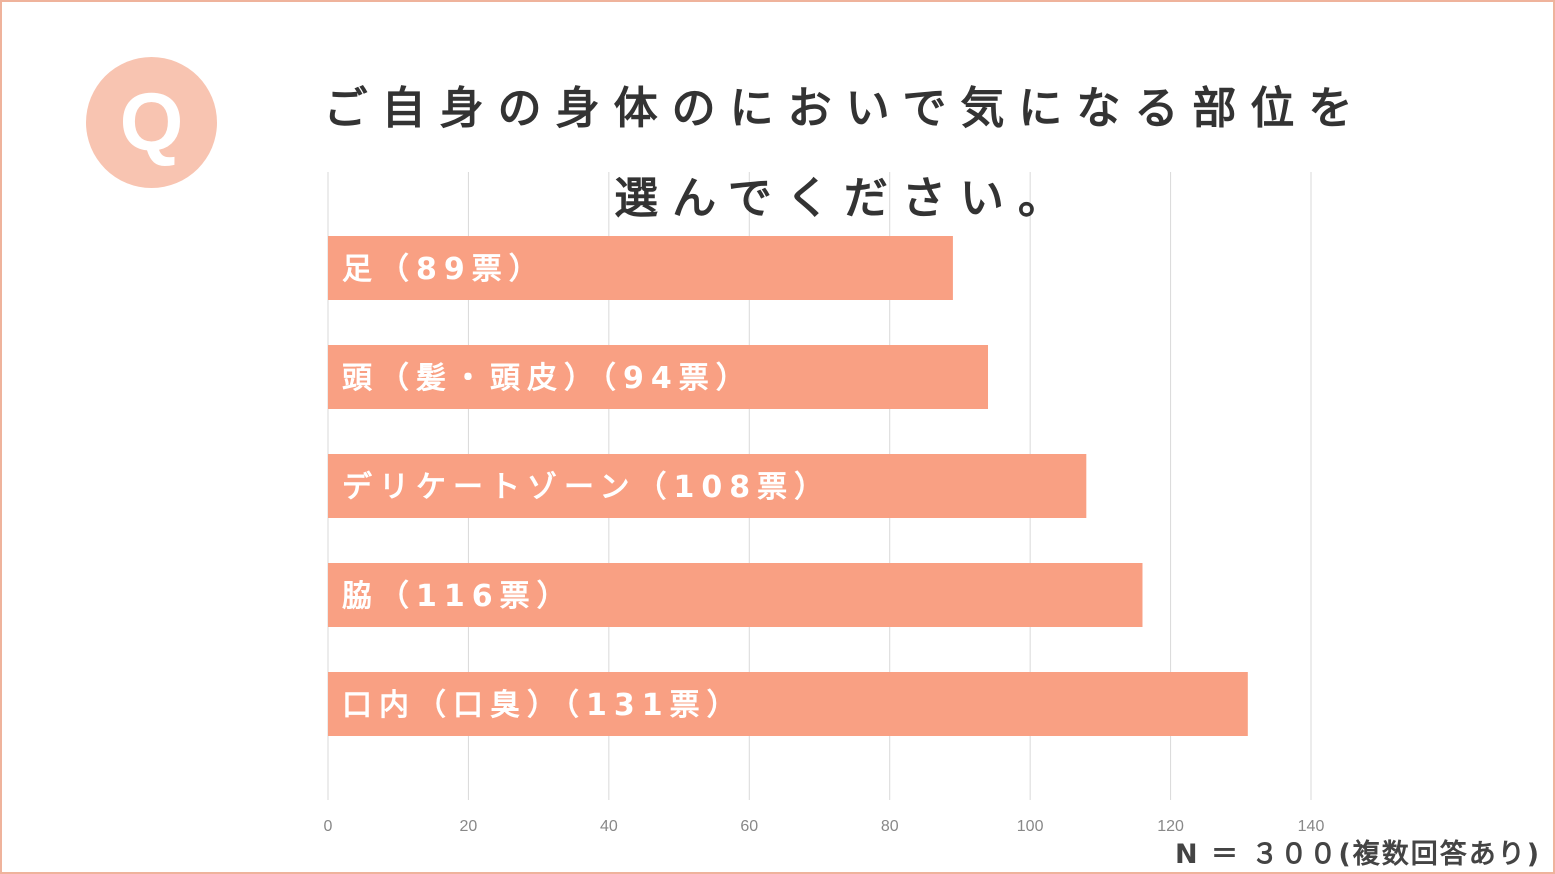 The height and width of the screenshot is (874, 1555). Describe the element at coordinates (1358, 854) in the screenshot. I see `sample-size-note: N ＝ ３００(複数回答あり)` at that location.